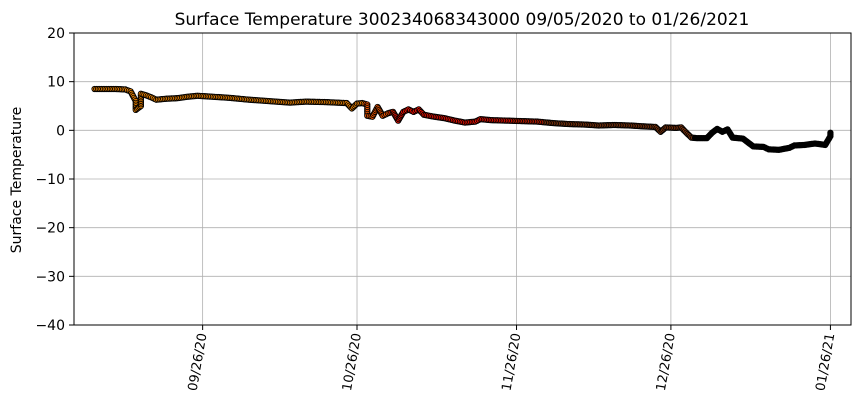  Describe the element at coordinates (50, 326) in the screenshot. I see `y-tick-label: −40` at that location.